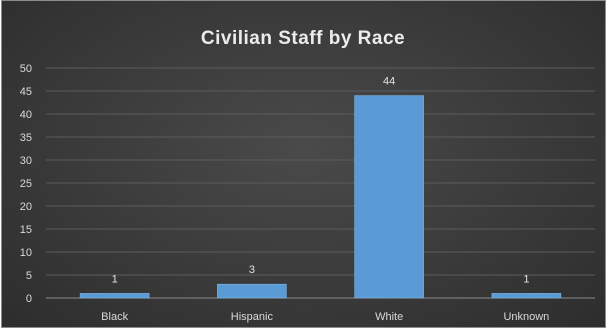 This screenshot has height=328, width=610. I want to click on y-tick-label: 25, so click(26, 184).